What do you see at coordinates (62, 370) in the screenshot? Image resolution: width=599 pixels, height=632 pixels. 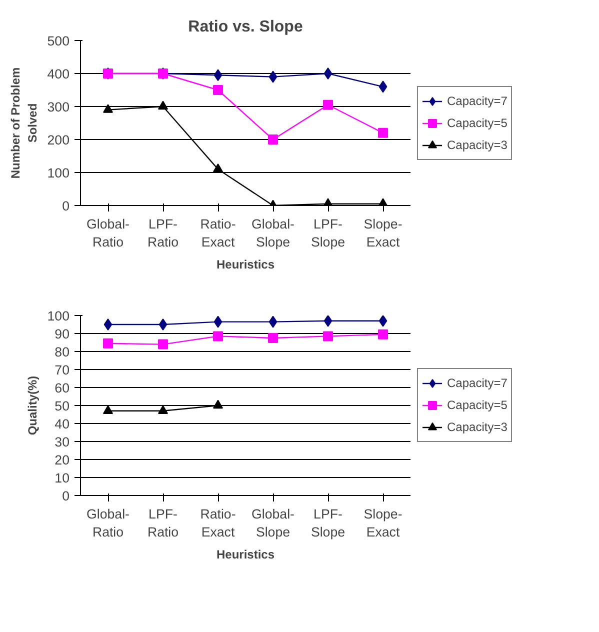 I see `y-tick-label: 70` at bounding box center [62, 370].